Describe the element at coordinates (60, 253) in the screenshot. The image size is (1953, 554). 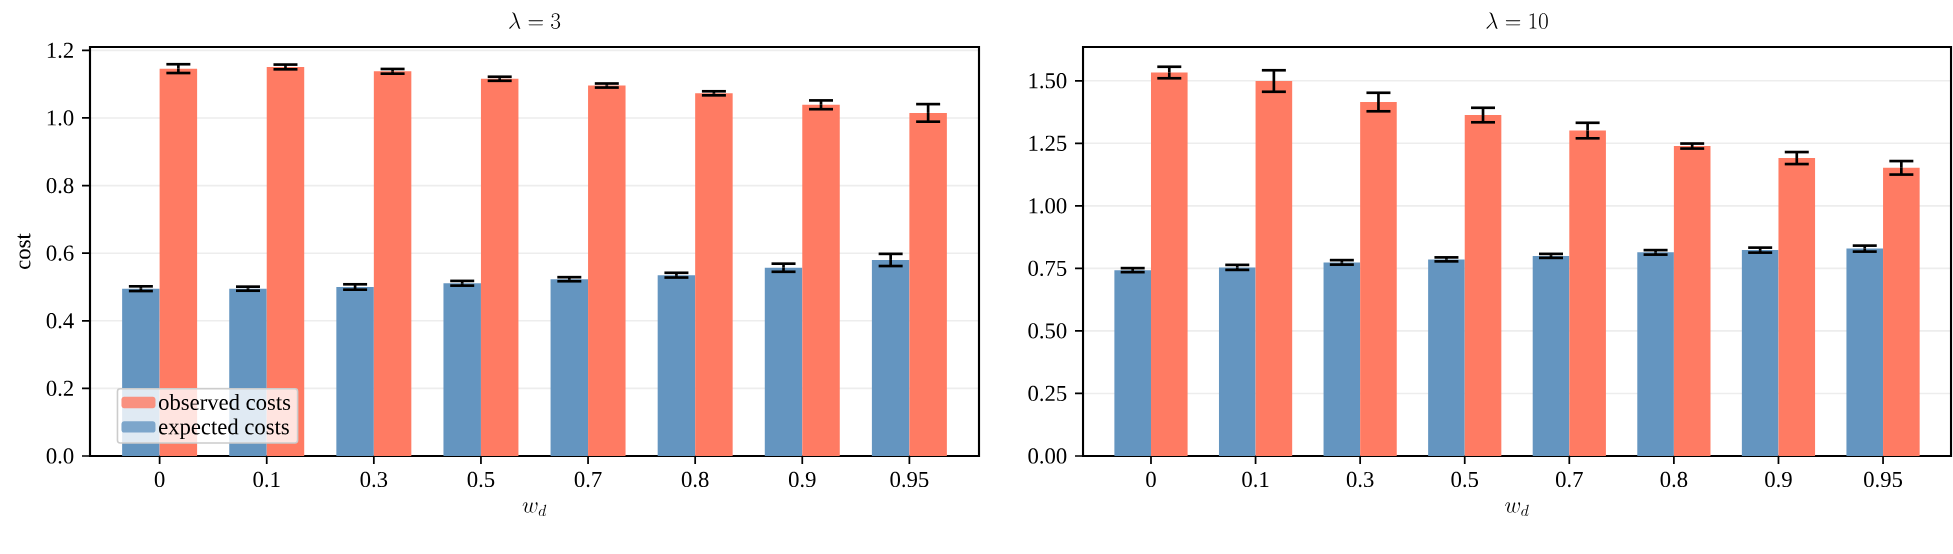
I see `y-tick-label: 0.6` at that location.